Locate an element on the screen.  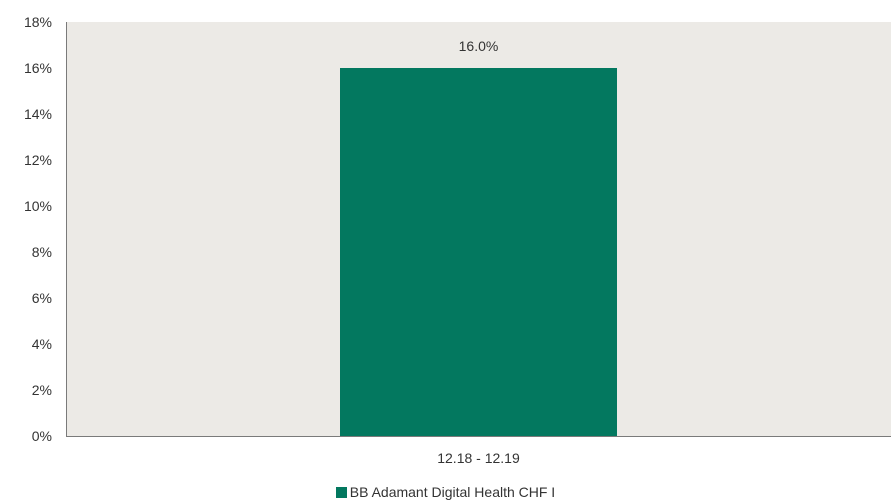
y-tick-label: 8% is located at coordinates (42, 252).